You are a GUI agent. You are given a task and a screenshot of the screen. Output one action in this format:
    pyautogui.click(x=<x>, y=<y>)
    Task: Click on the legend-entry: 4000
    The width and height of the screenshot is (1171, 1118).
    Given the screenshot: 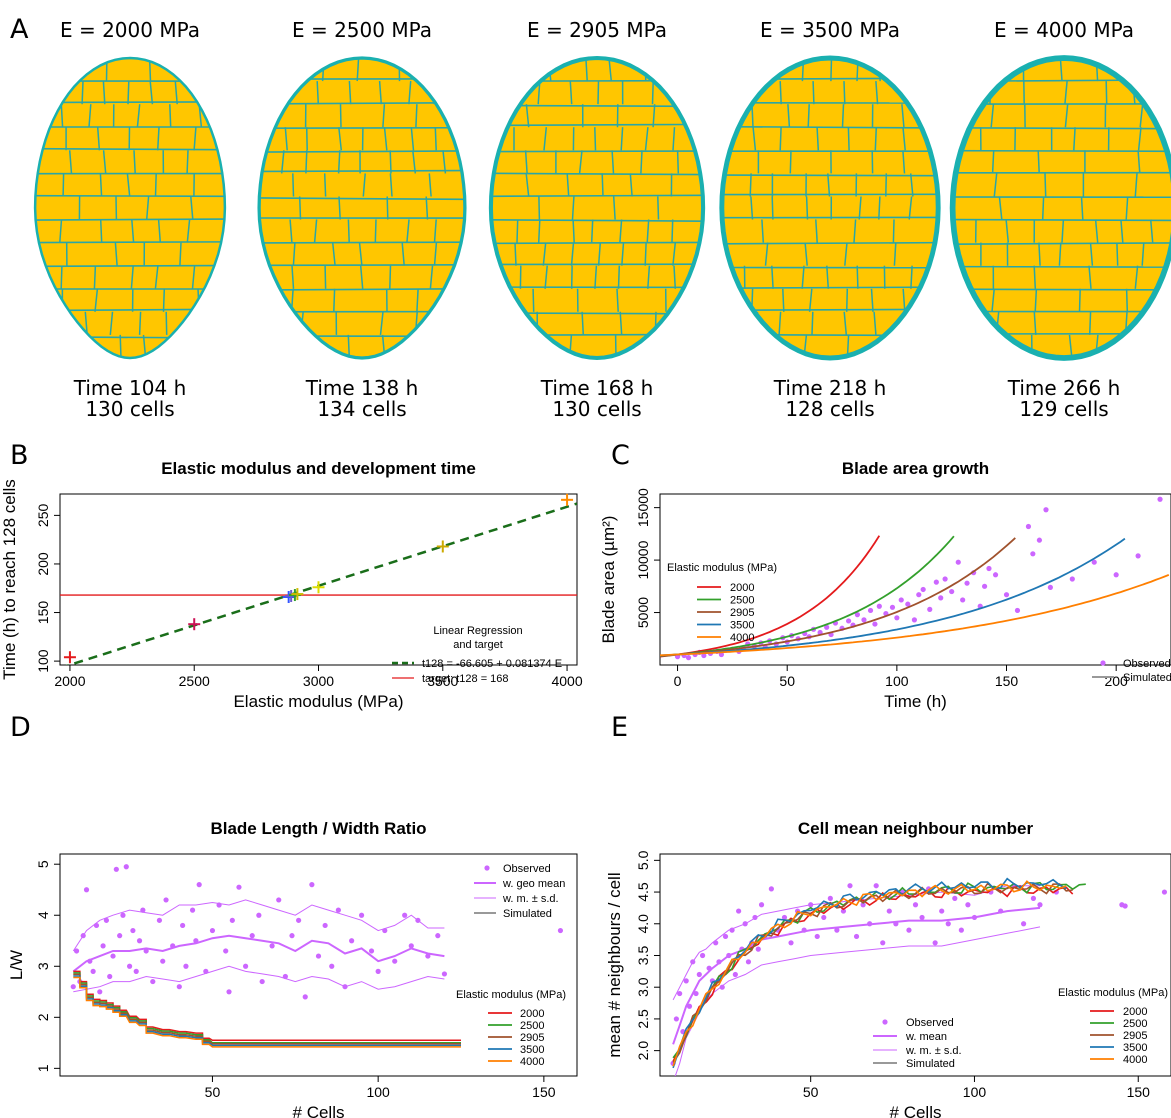 What is the action you would take?
    pyautogui.click(x=532, y=1062)
    